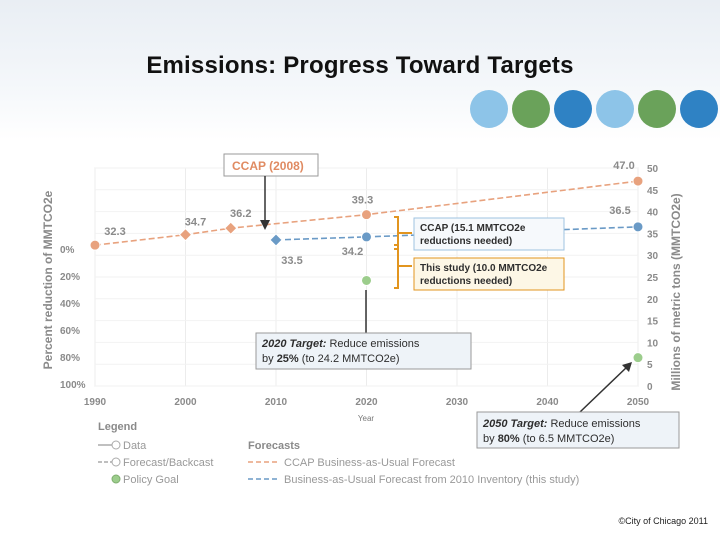  What do you see at coordinates (653, 343) in the screenshot?
I see `right-tick-label: 10` at bounding box center [653, 343].